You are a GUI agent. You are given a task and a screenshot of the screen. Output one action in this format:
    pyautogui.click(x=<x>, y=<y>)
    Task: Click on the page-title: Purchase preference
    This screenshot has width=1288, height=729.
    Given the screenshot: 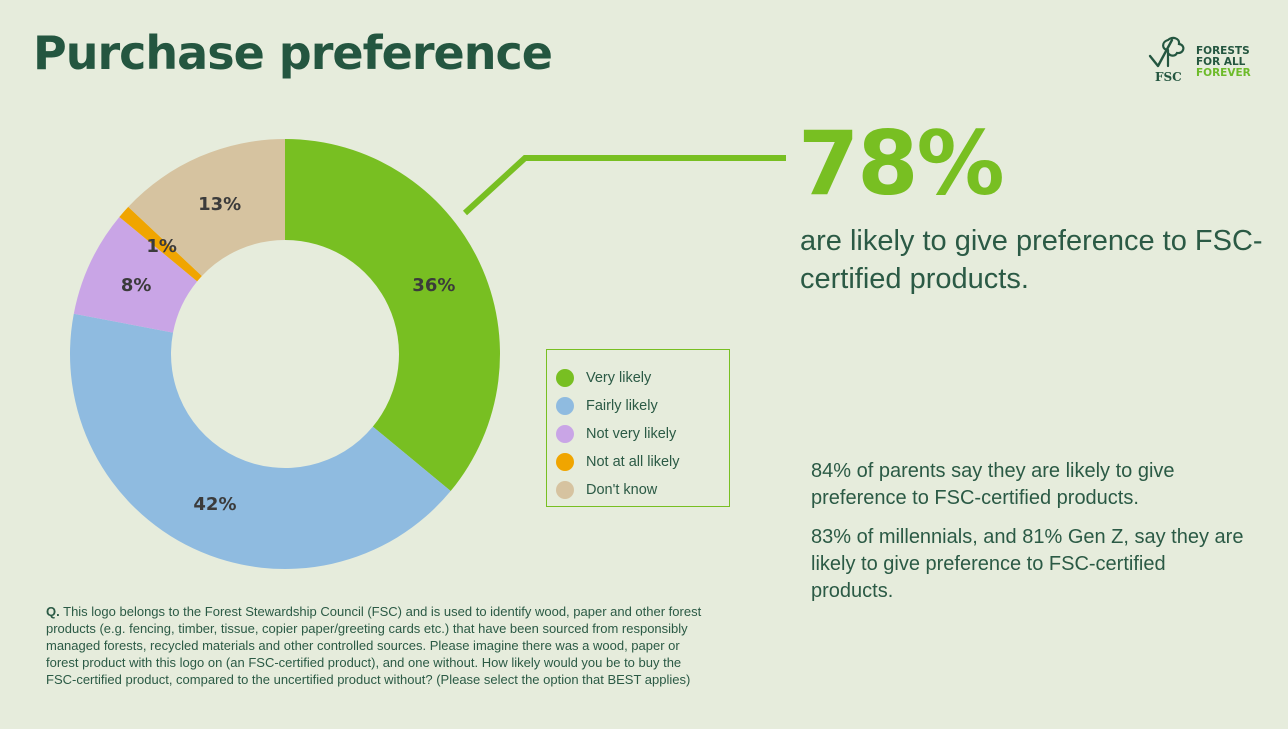 What is the action you would take?
    pyautogui.click(x=293, y=53)
    